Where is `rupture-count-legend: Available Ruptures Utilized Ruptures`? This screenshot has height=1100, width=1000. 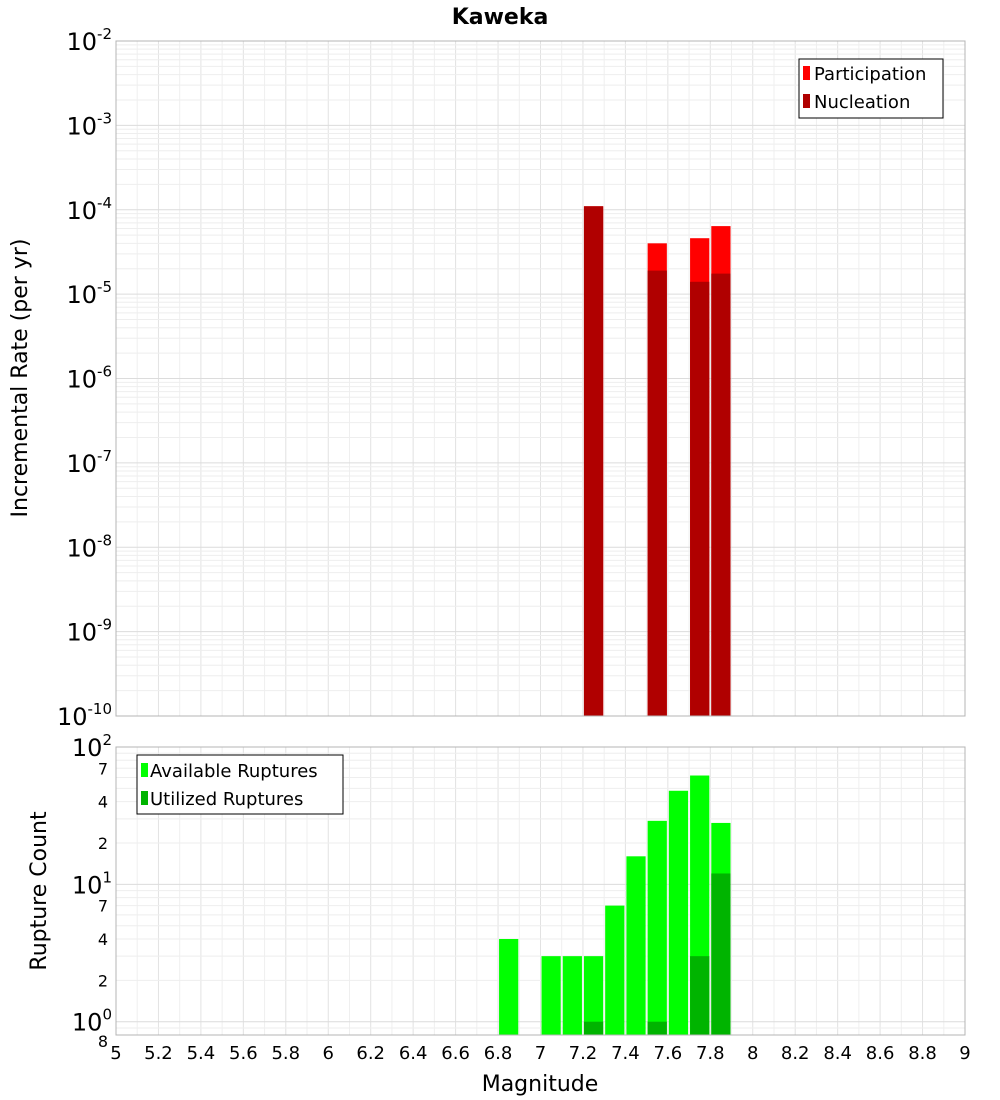 rupture-count-legend: Available Ruptures Utilized Ruptures is located at coordinates (240, 784).